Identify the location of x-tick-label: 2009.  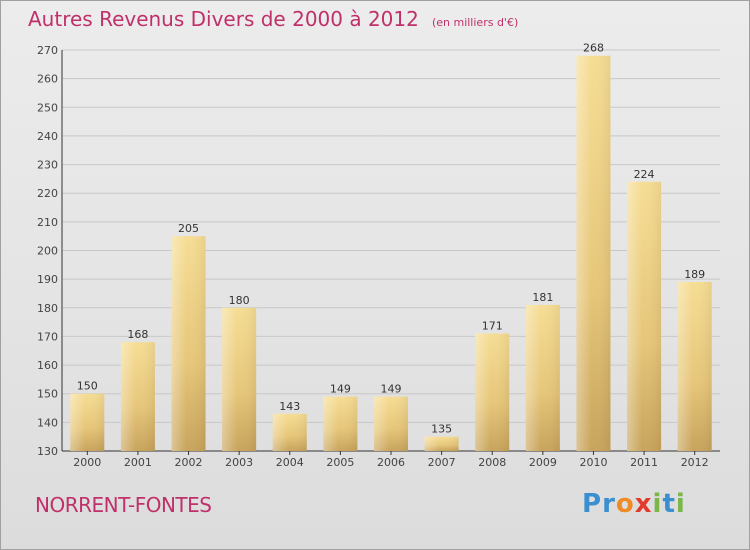
(543, 462).